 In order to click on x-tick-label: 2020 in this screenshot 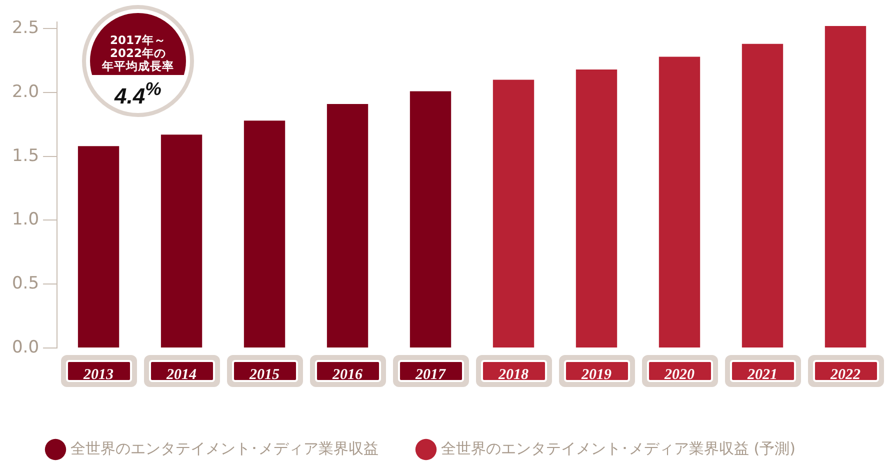, I will do `click(680, 374)`.